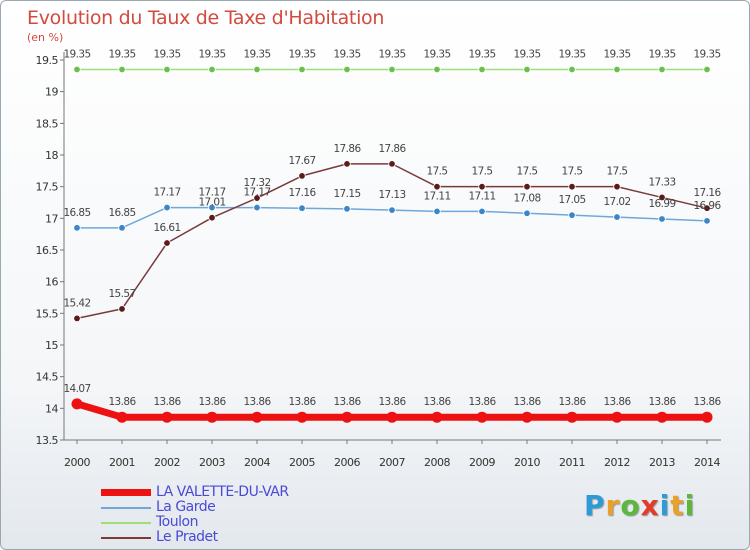  What do you see at coordinates (257, 462) in the screenshot?
I see `x-tick-label: 2004` at bounding box center [257, 462].